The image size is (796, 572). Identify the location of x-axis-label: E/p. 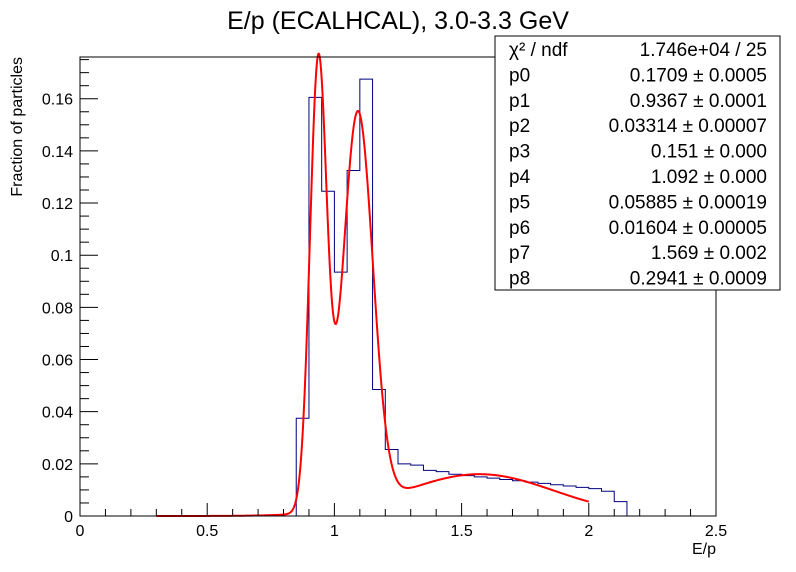
(704, 549).